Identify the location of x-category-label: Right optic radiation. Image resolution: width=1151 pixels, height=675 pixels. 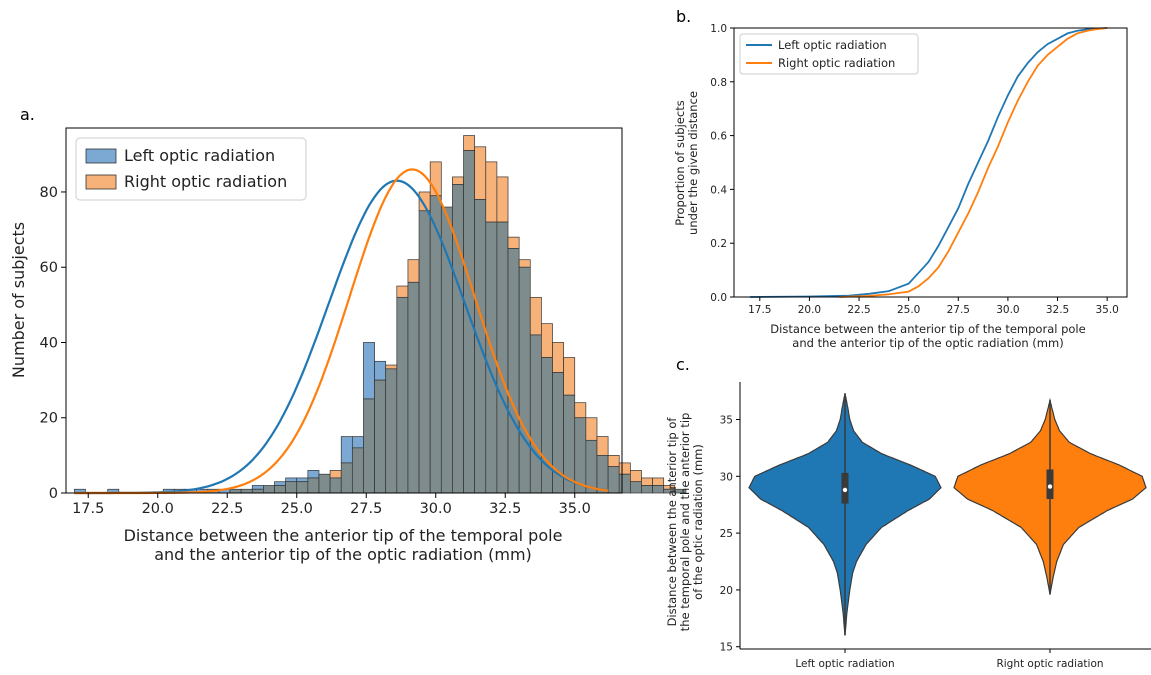
(1049, 664).